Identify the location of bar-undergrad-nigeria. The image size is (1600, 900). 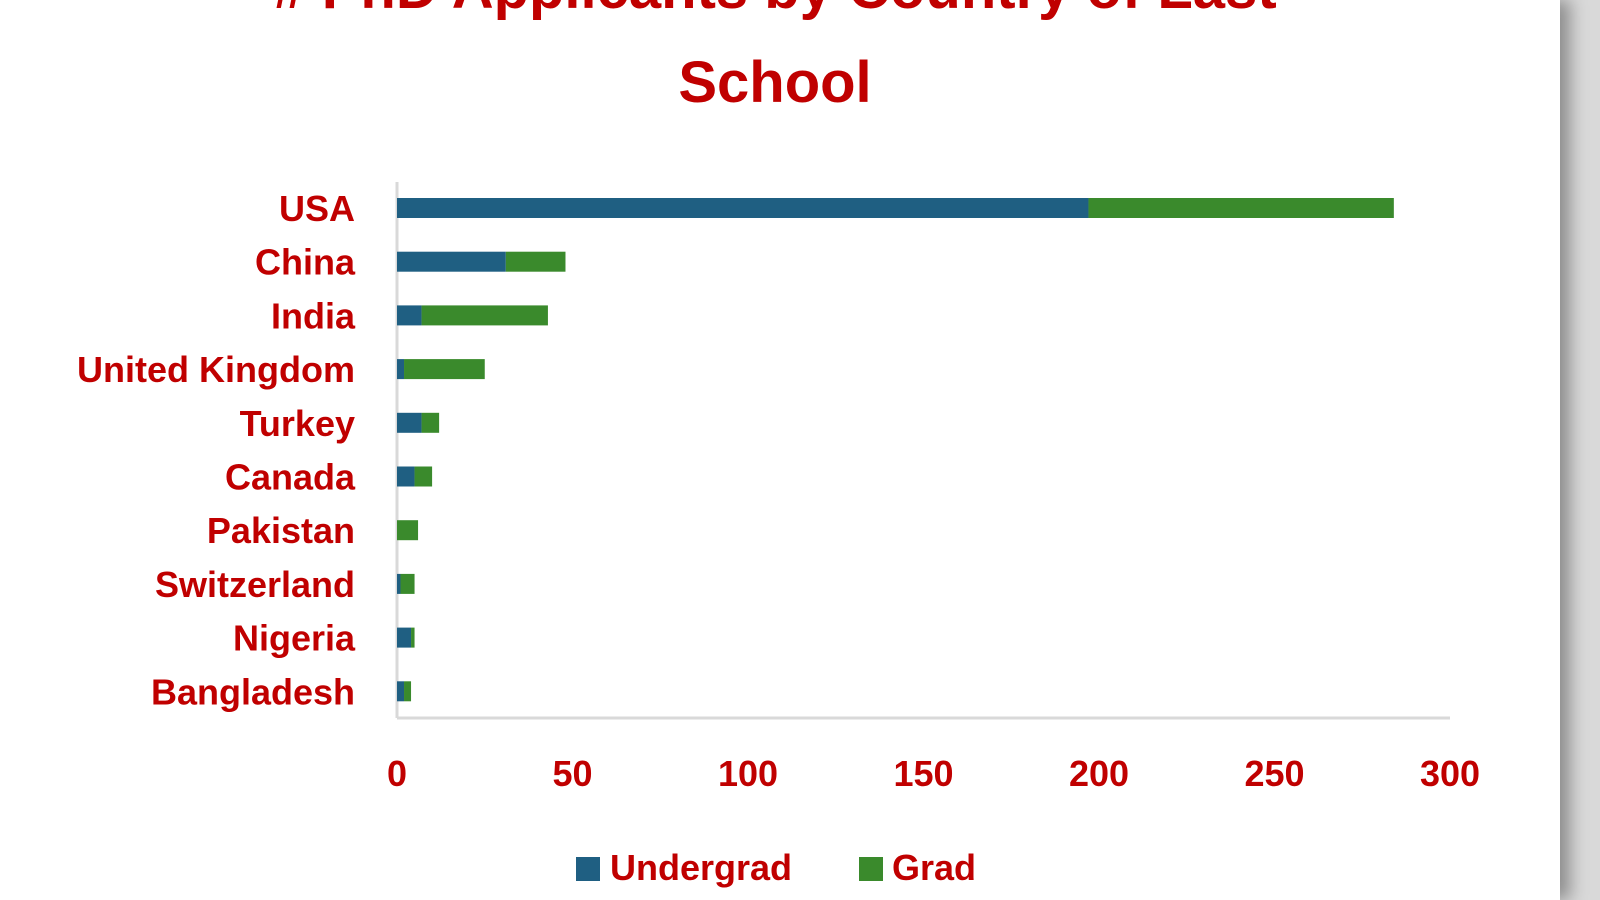
(404, 637).